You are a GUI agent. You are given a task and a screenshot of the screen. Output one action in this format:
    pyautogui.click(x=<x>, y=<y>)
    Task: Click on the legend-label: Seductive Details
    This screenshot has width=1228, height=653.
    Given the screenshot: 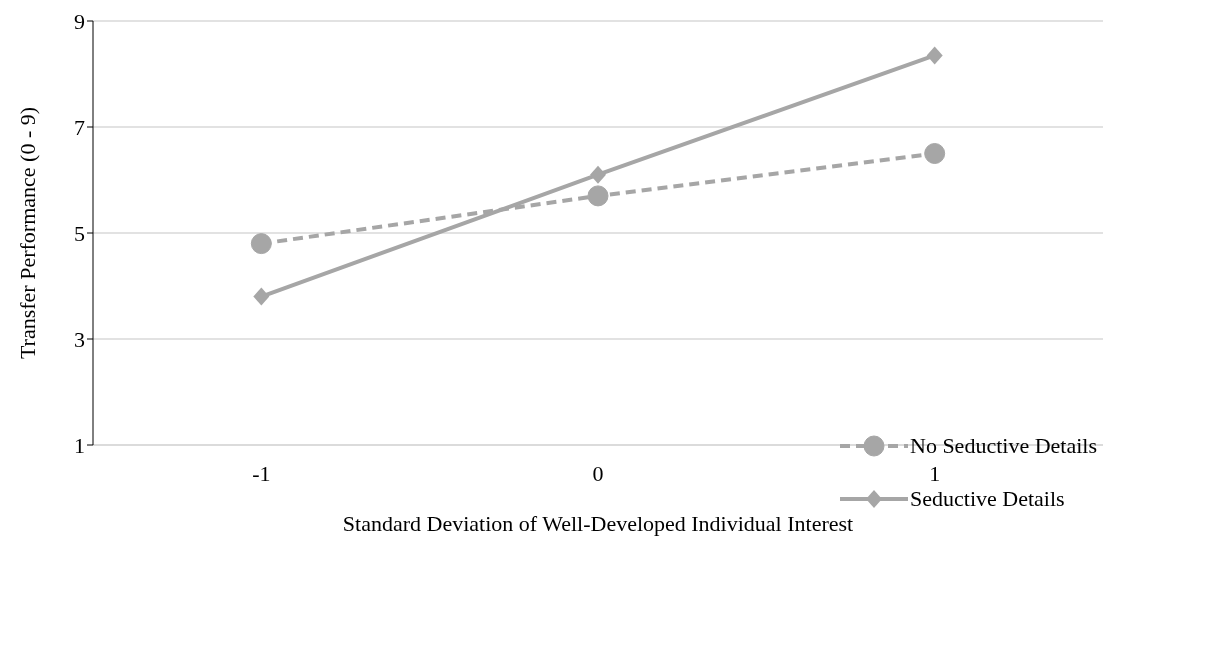 What is the action you would take?
    pyautogui.click(x=987, y=498)
    